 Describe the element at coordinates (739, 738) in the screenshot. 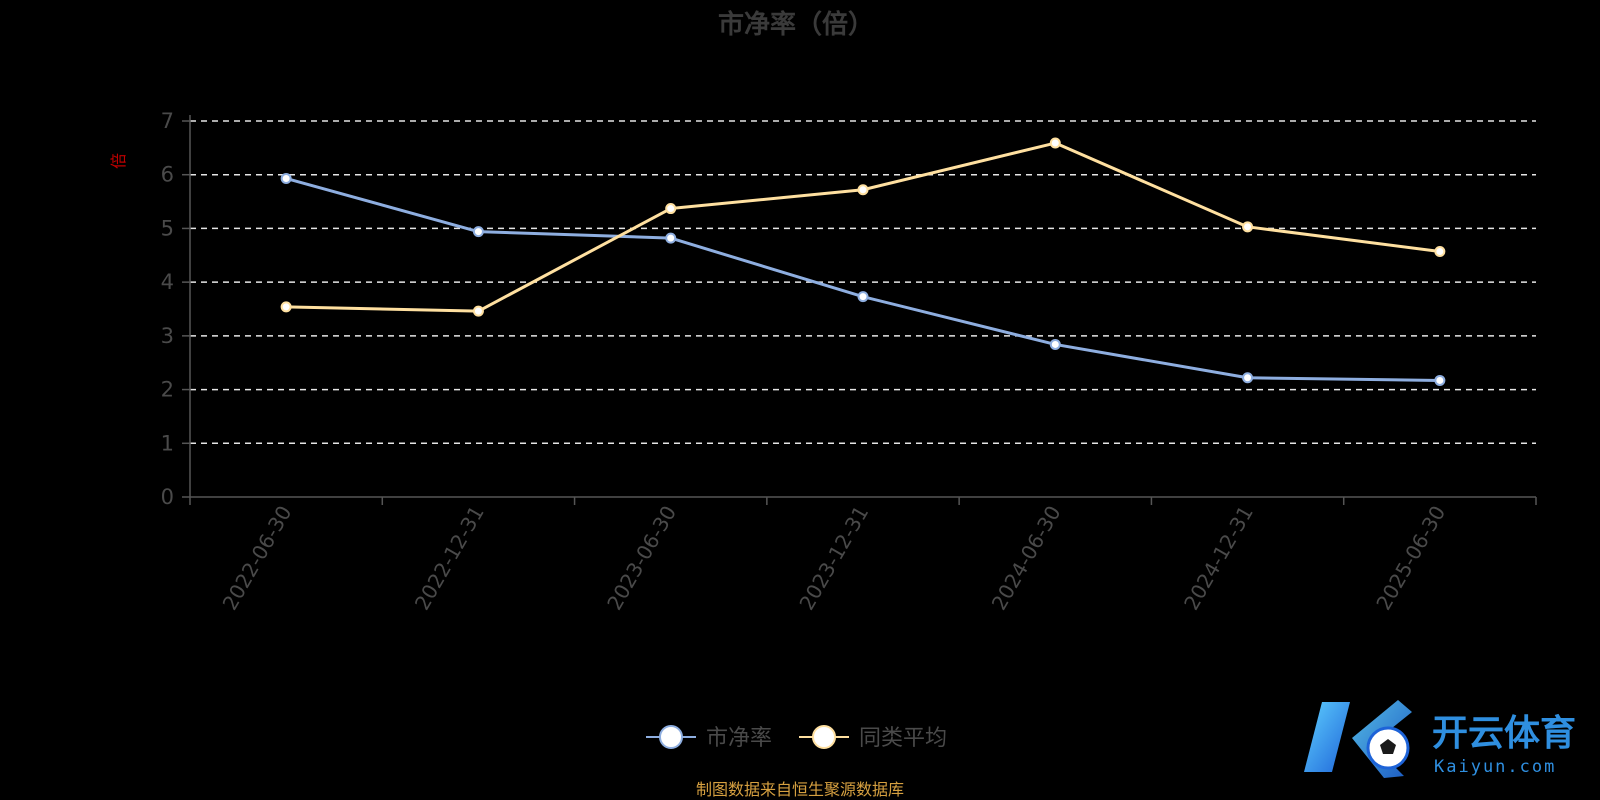

I see `legend-pb-label: 市净率` at that location.